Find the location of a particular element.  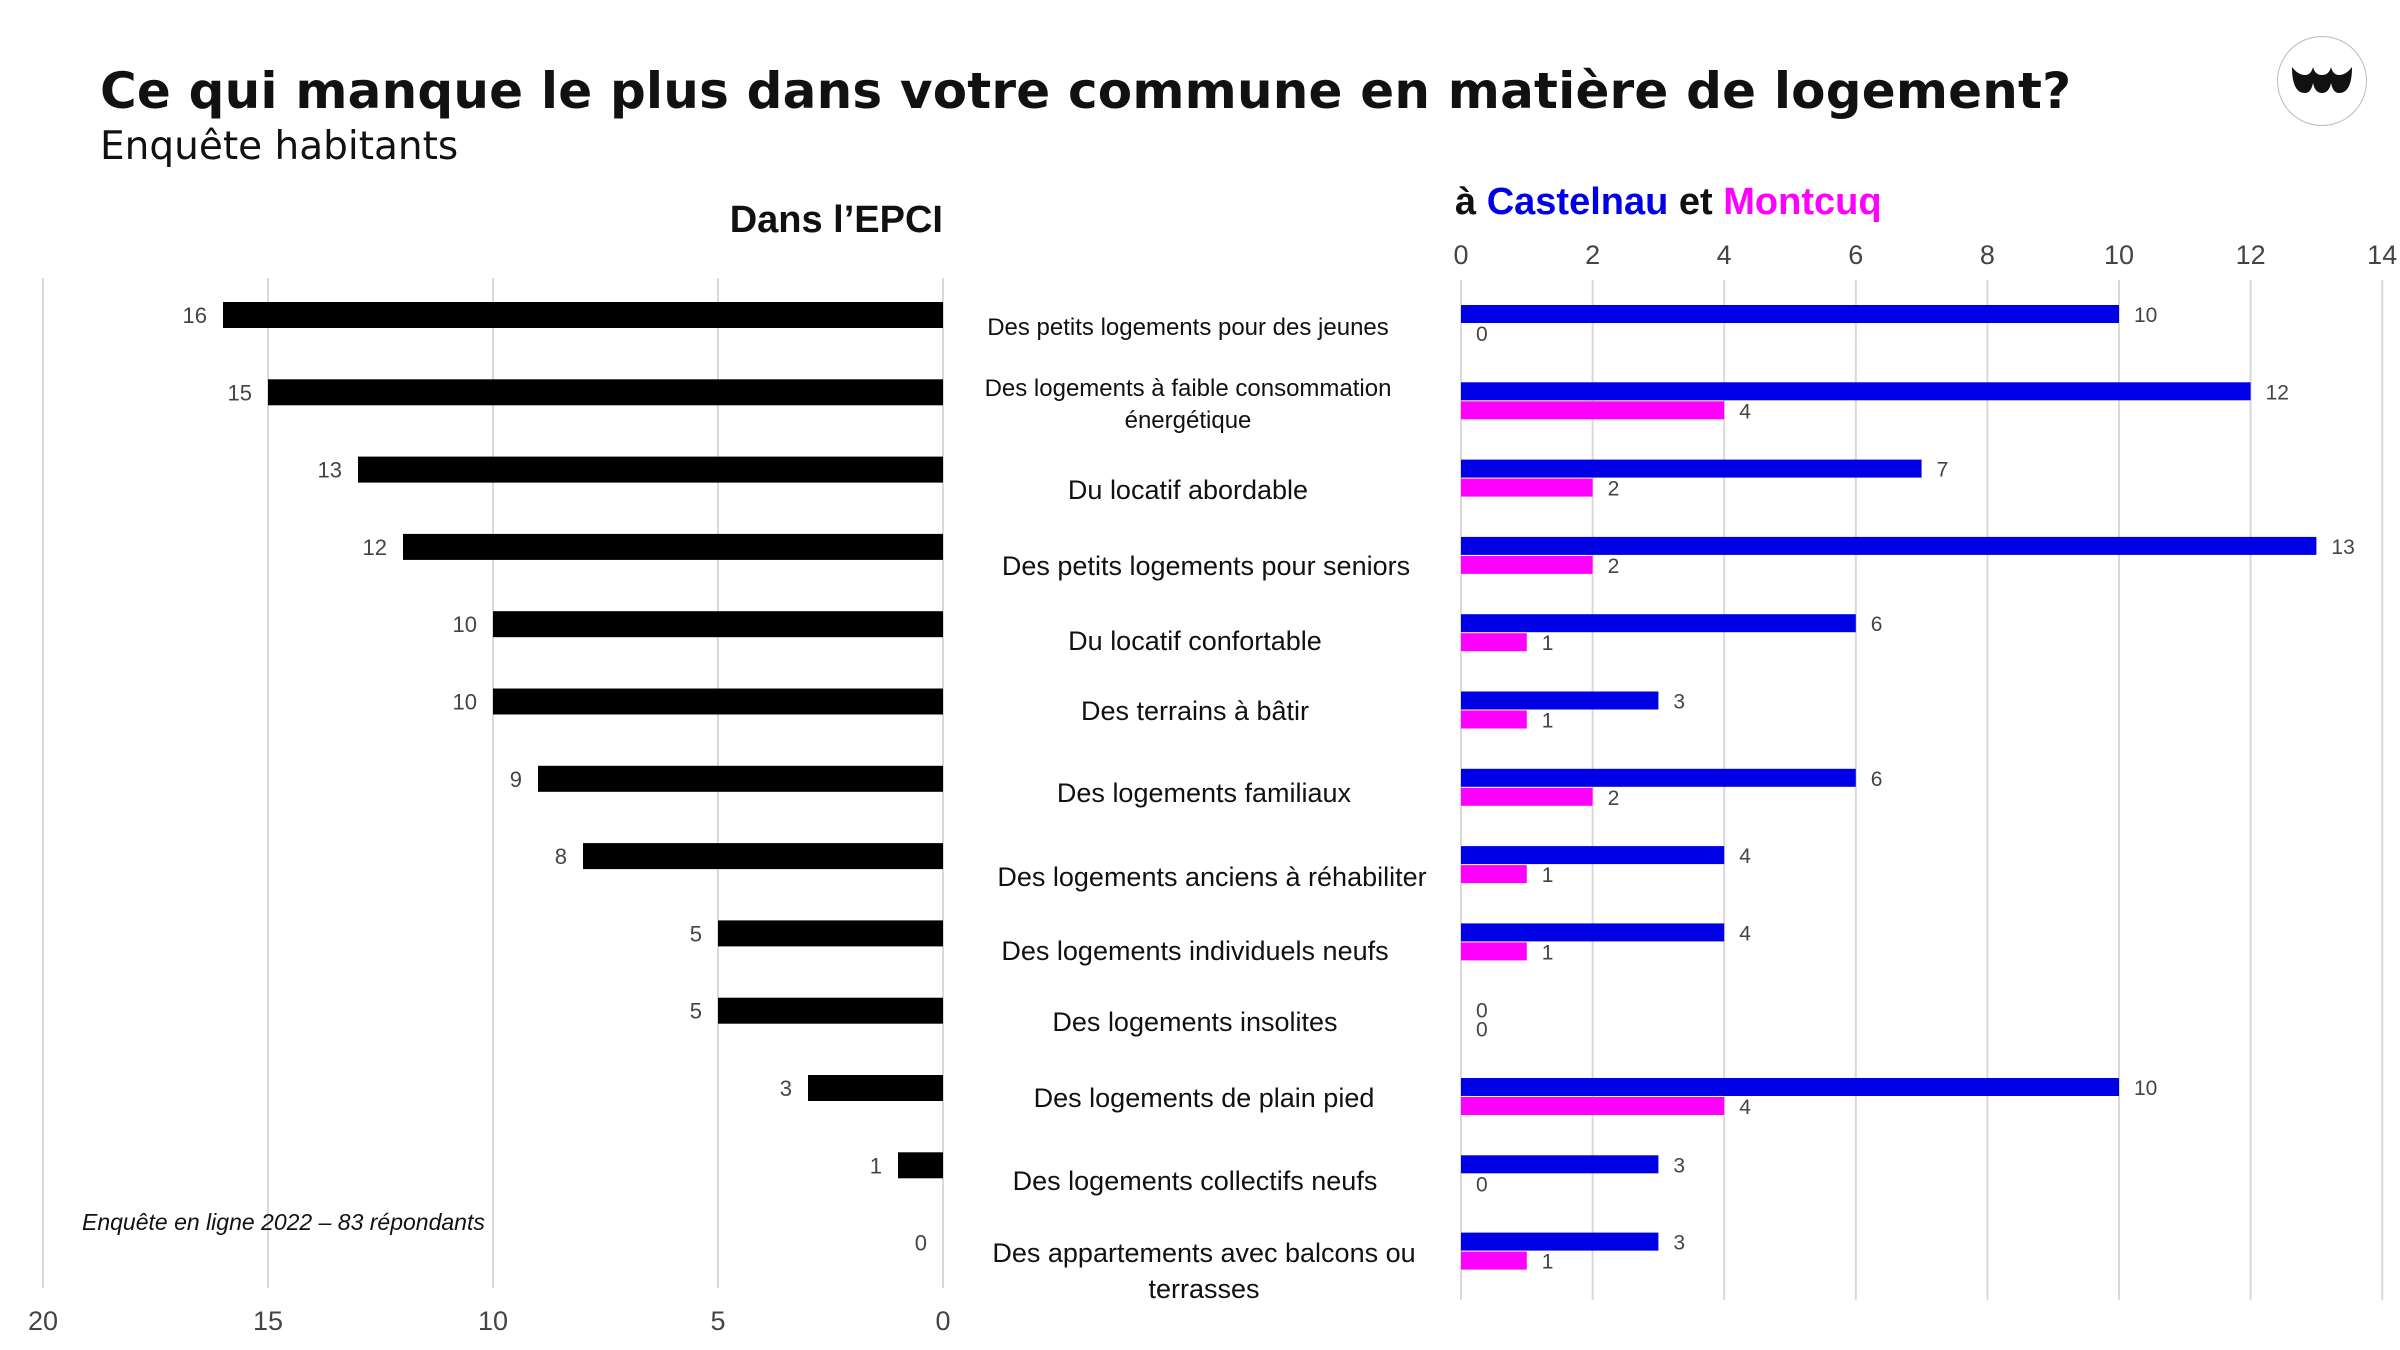

epci-bar-label: 8 is located at coordinates (561, 856).